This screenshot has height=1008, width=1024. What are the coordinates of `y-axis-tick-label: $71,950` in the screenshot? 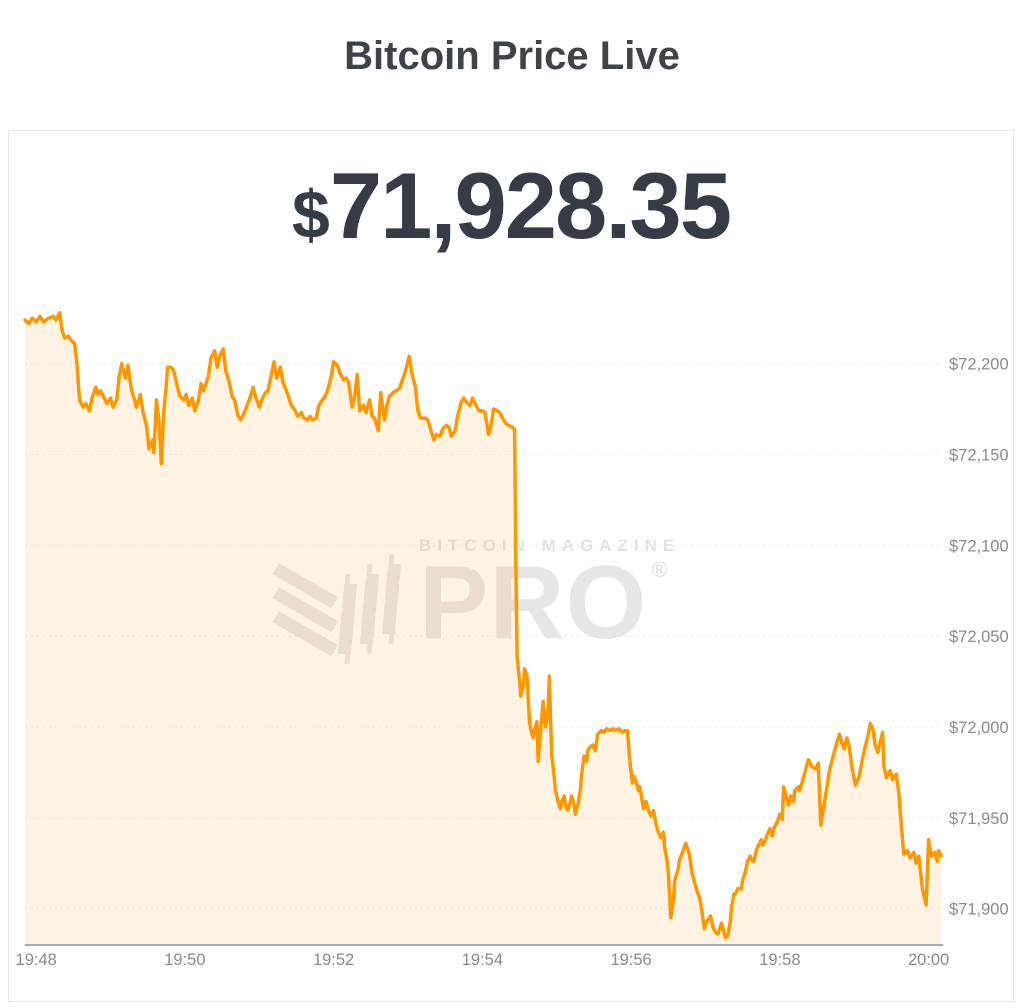 It's located at (979, 819).